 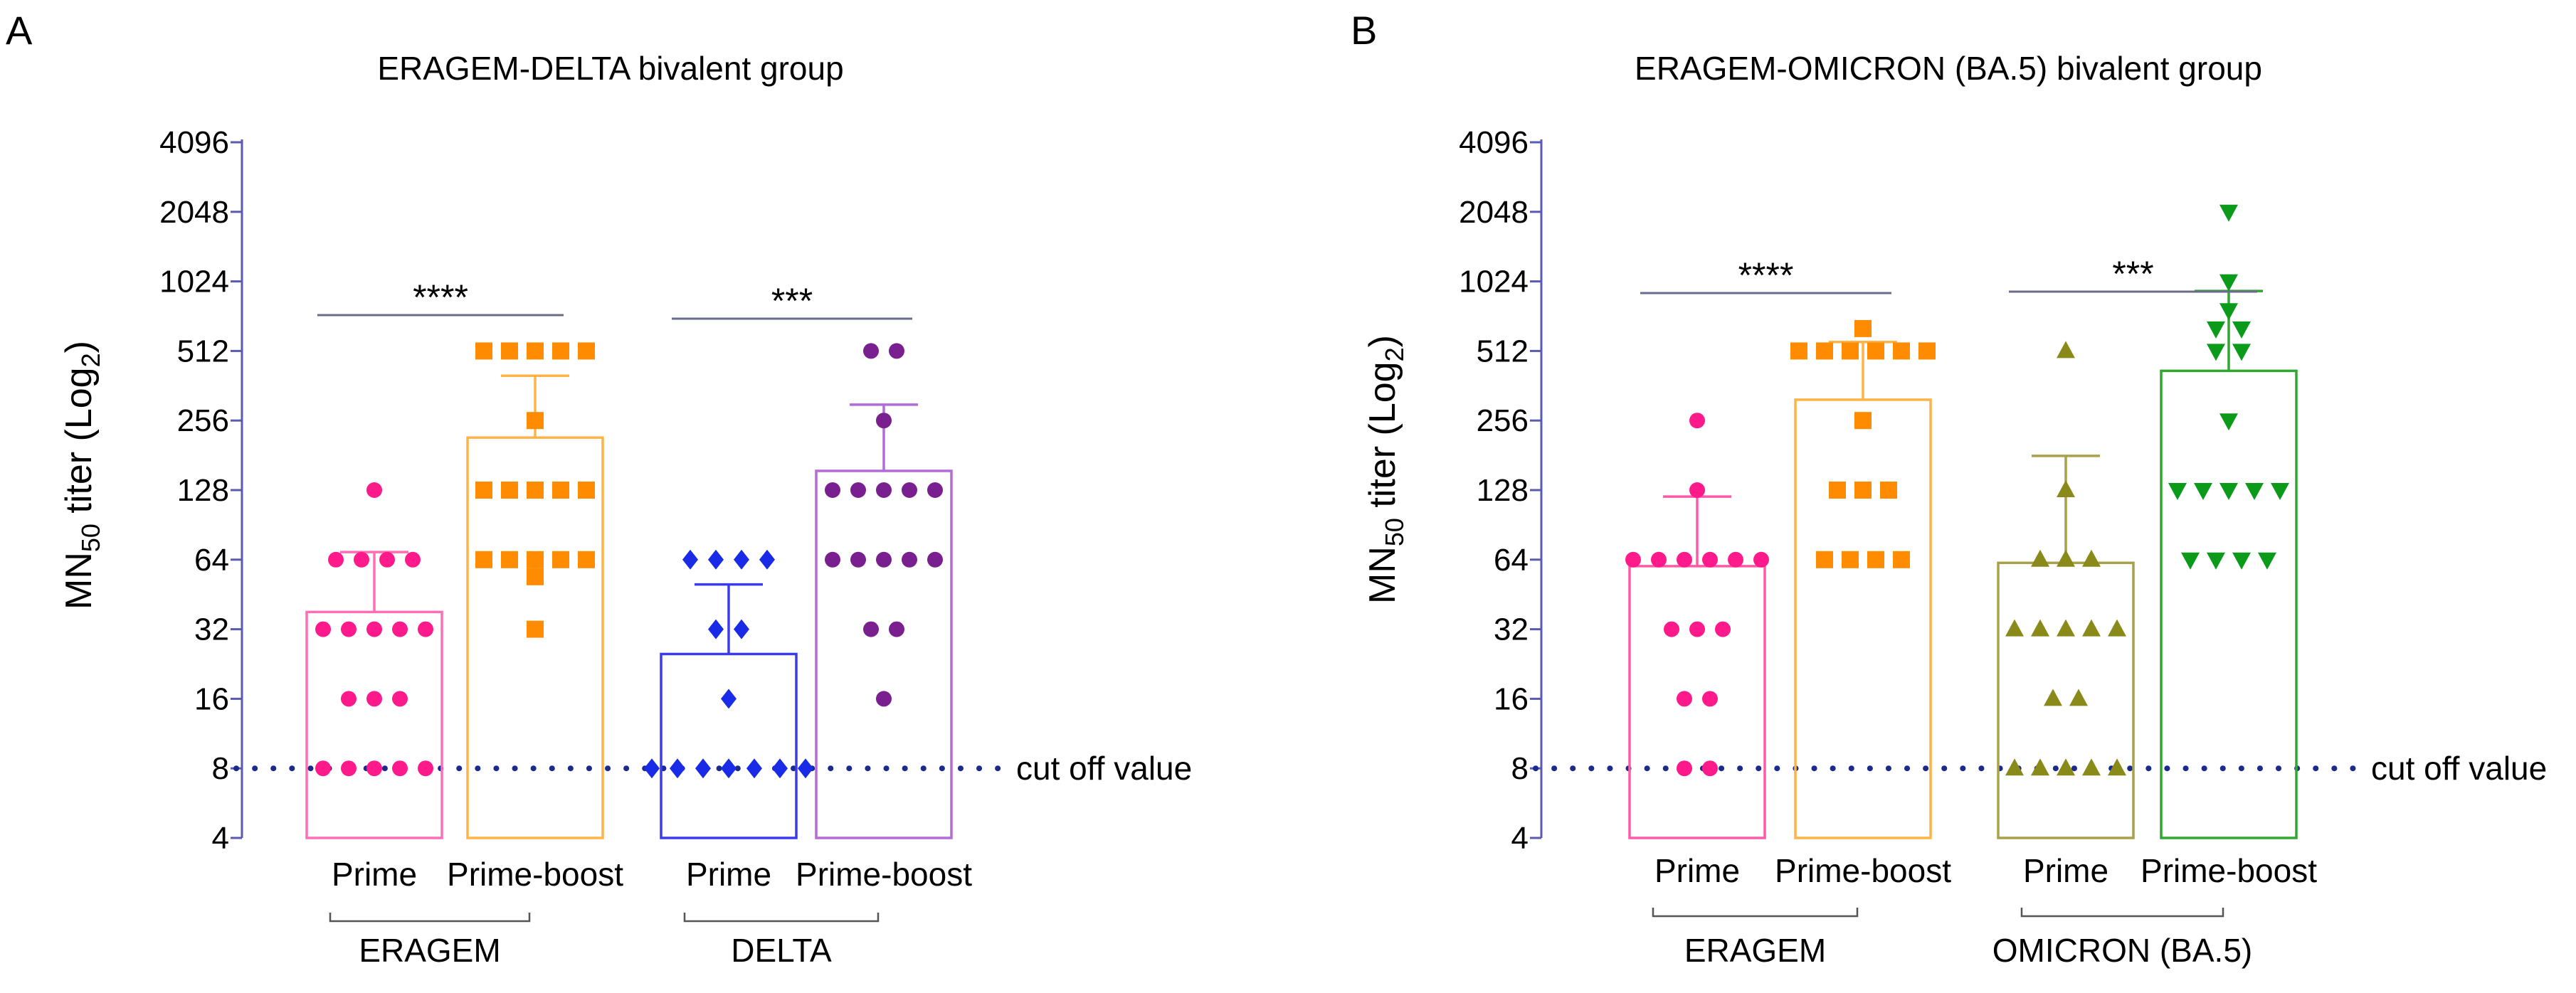 I want to click on y-tick-label: 256, so click(x=203, y=420).